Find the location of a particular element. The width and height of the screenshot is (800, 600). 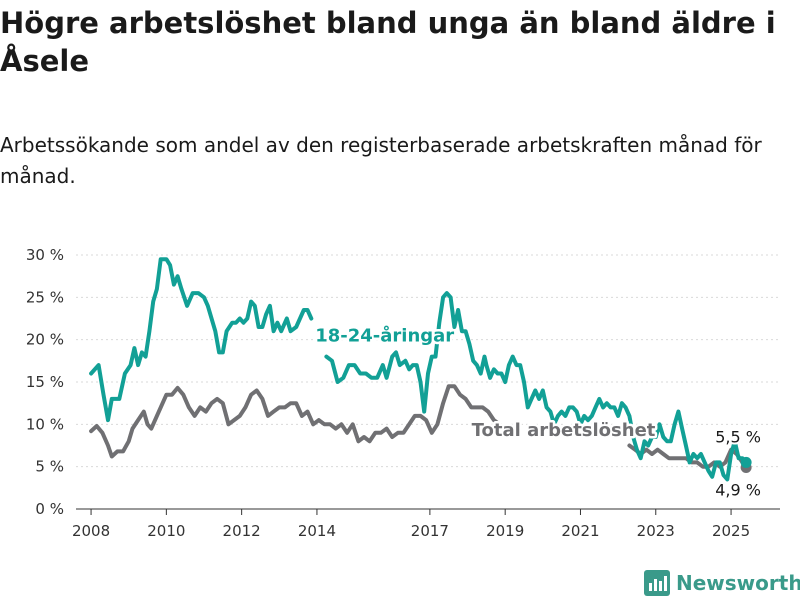

y-tick-label: 30 % is located at coordinates (45, 255).